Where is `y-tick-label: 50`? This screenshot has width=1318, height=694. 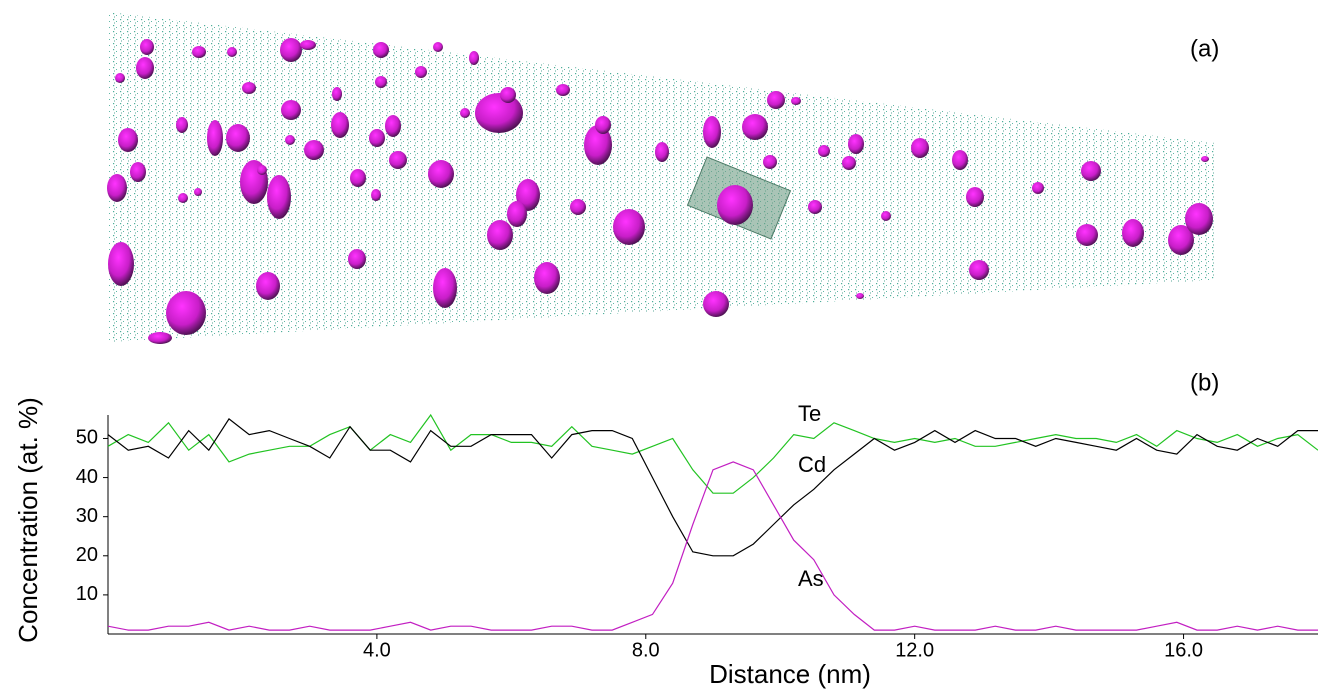 y-tick-label: 50 is located at coordinates (87, 438).